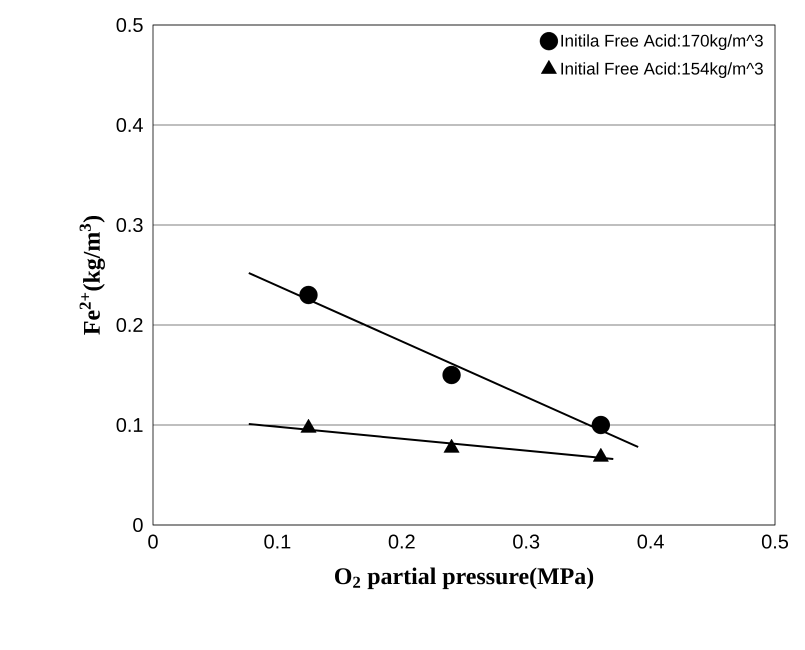  What do you see at coordinates (153, 541) in the screenshot?
I see `x-tick-label: 0` at bounding box center [153, 541].